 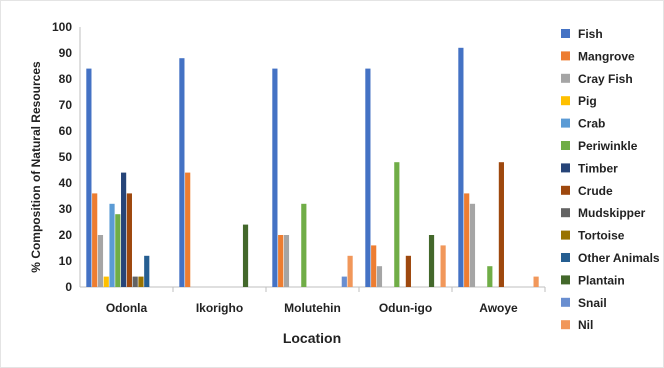 What do you see at coordinates (66, 53) in the screenshot?
I see `y-tick-label: 90` at bounding box center [66, 53].